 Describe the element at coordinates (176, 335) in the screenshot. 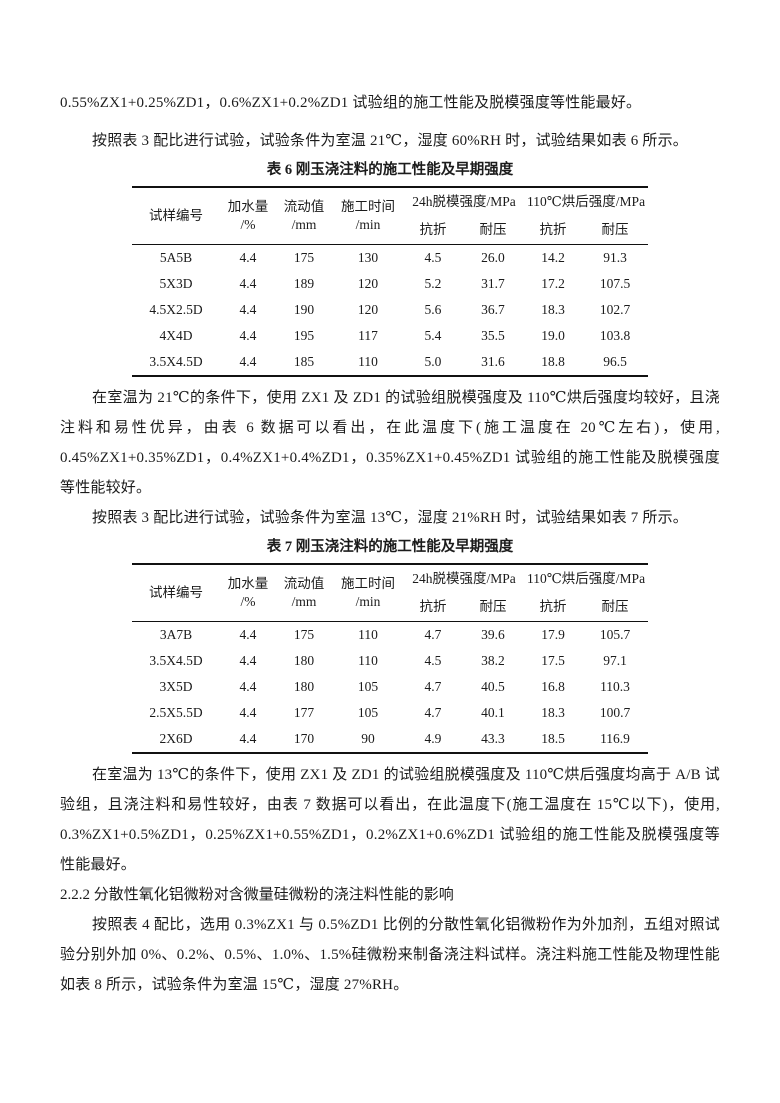

I see `table-cell: 4X4D` at that location.